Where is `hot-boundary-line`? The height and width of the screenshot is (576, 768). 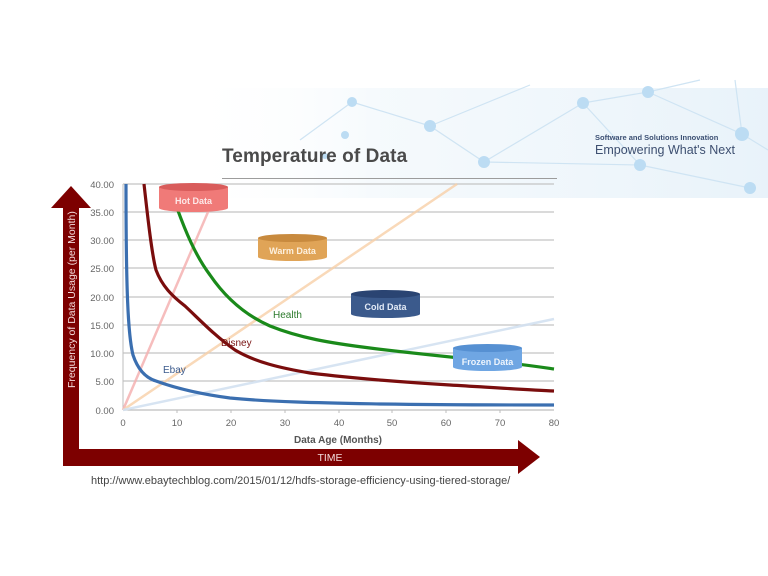 hot-boundary-line is located at coordinates (171, 297).